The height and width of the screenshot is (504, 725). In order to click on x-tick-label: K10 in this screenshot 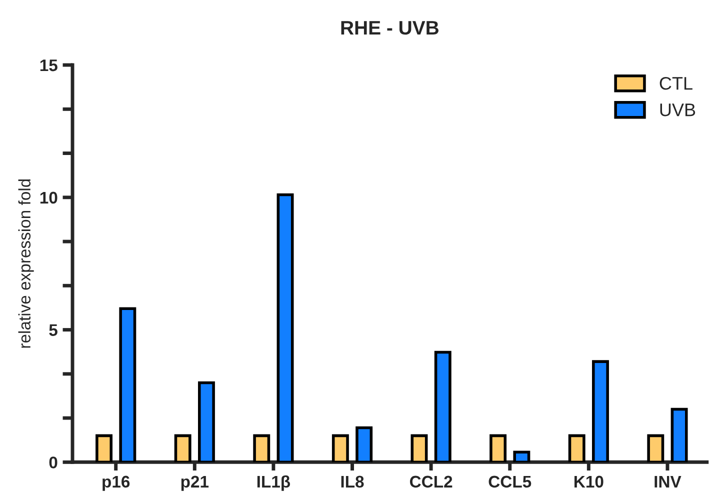, I will do `click(589, 482)`.